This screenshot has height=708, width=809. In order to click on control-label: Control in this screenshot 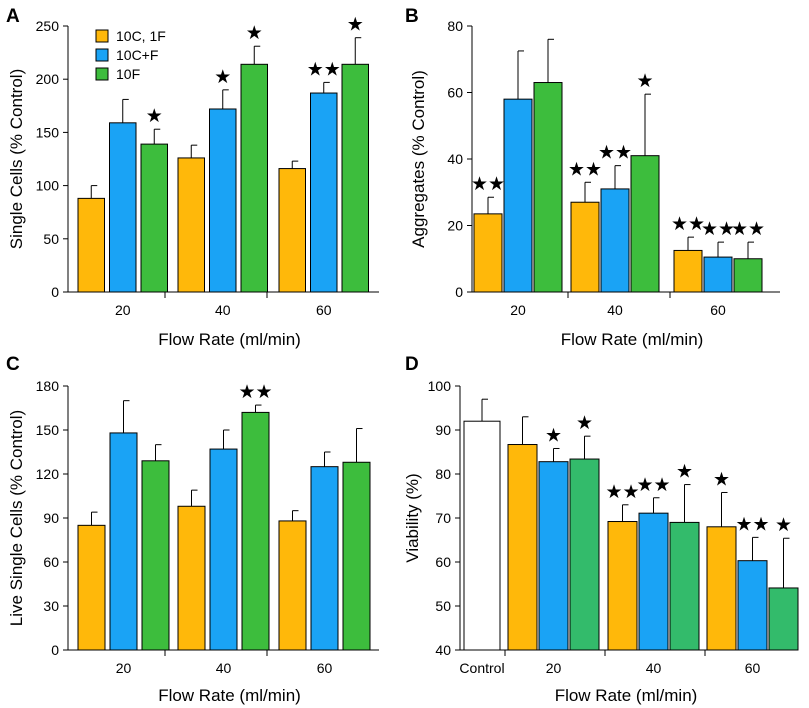, I will do `click(481, 668)`.